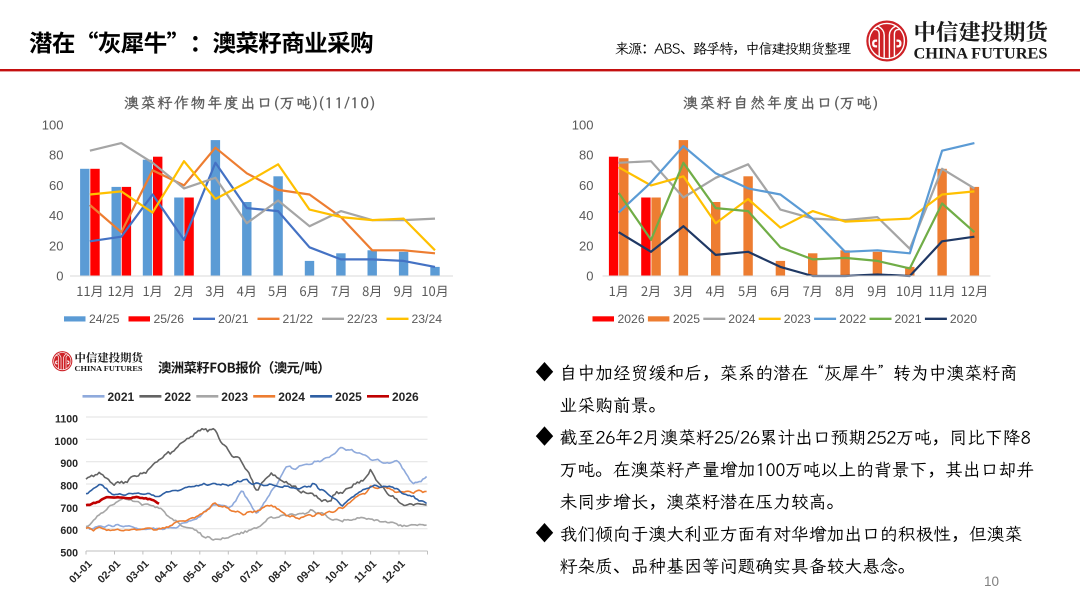  I want to click on svg-text: 800, so click(69, 487).